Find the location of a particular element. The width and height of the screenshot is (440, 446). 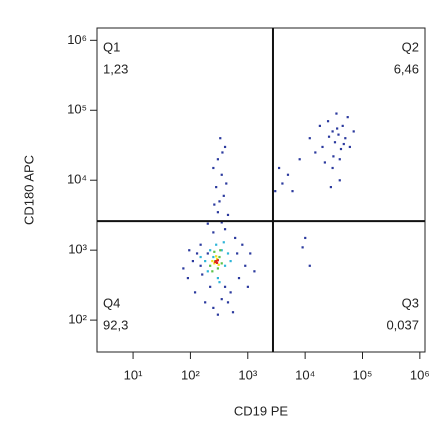

quadrant-value: 6,46 is located at coordinates (406, 68).